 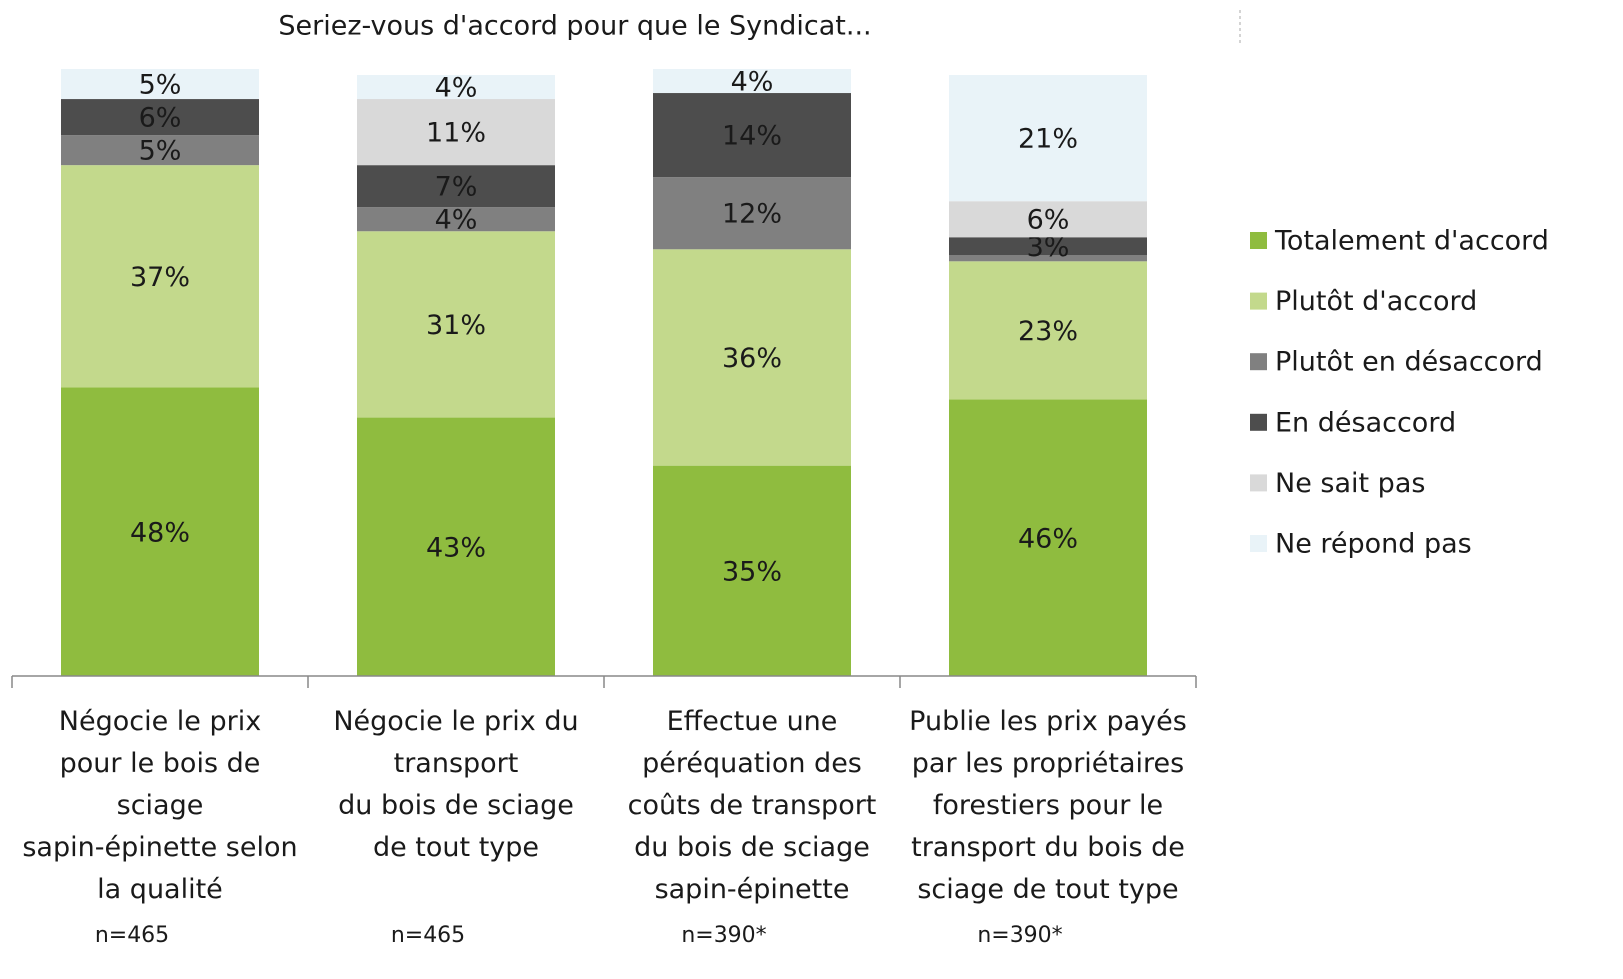 I want to click on label-line: pour le bois de, so click(x=160, y=763).